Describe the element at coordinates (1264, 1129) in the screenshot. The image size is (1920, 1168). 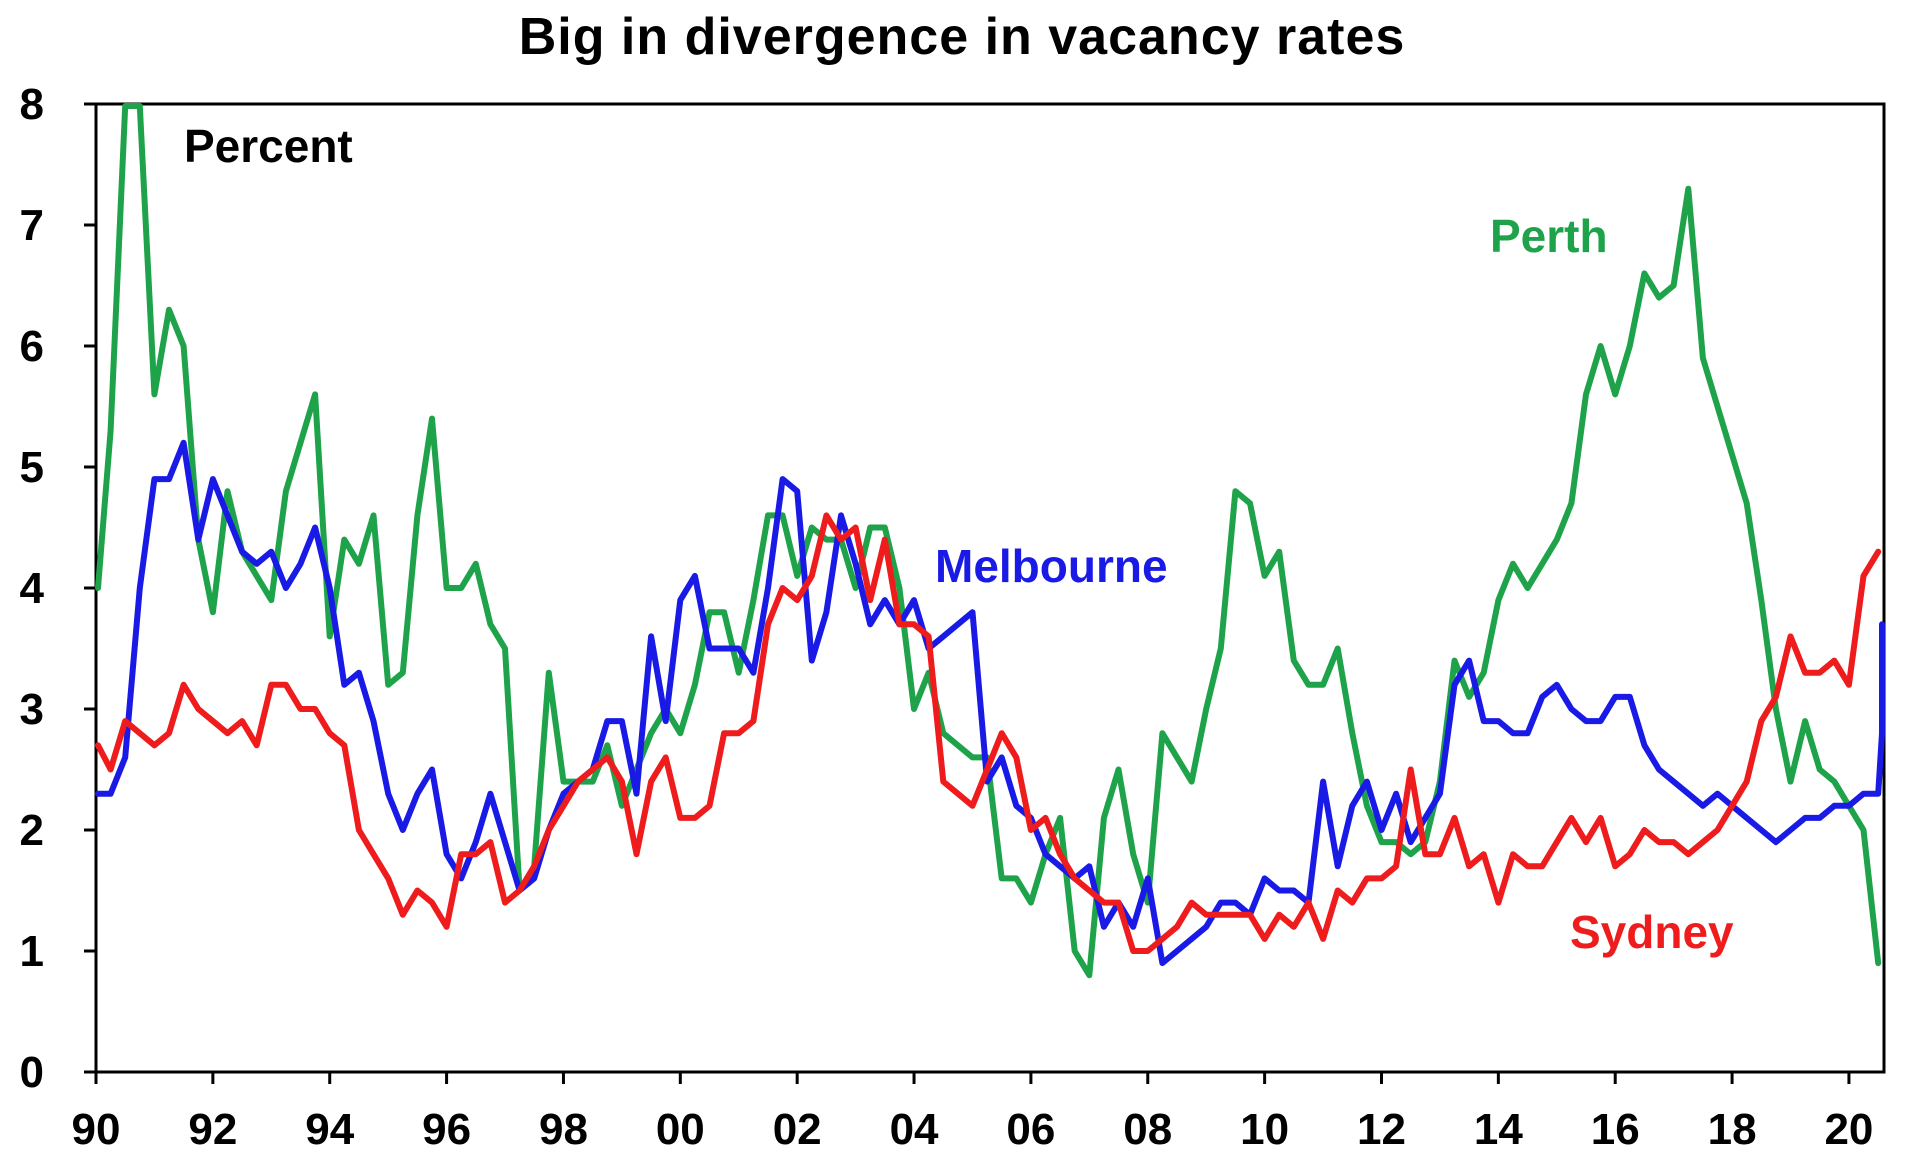
I see `x-tick-label: 10` at that location.